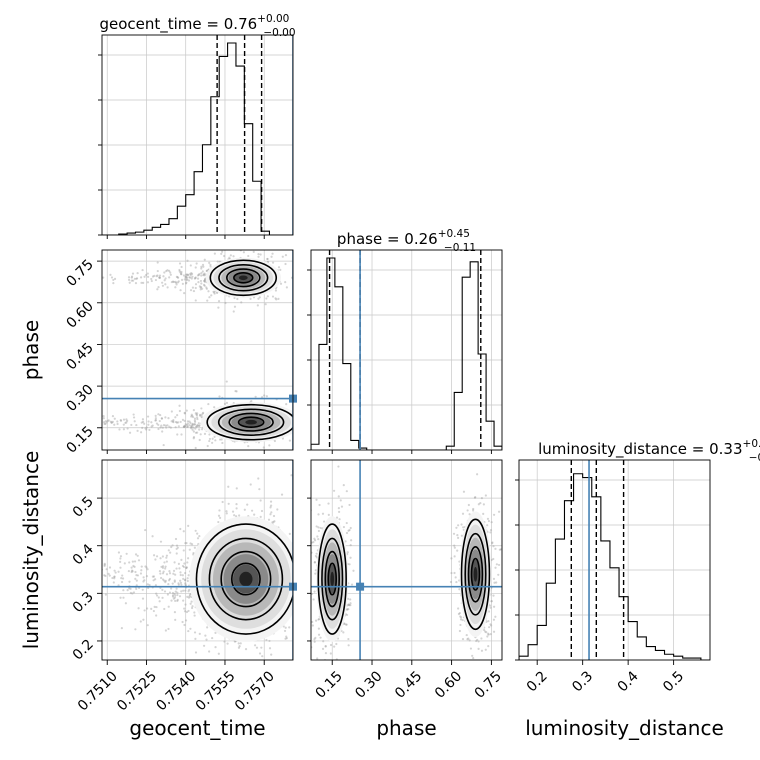  I want to click on title-base: geocent_time = 0.76, so click(178, 24).